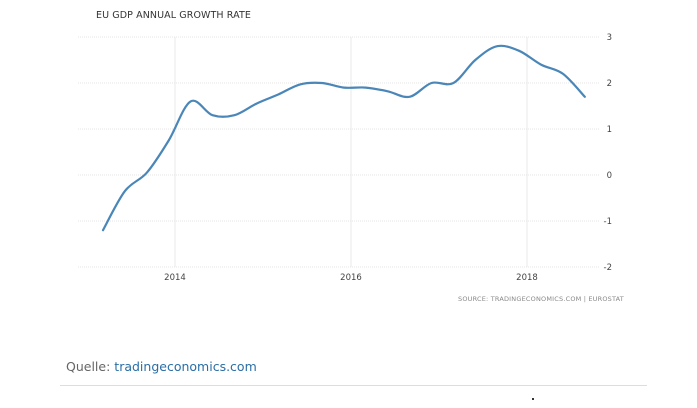  Describe the element at coordinates (175, 278) in the screenshot. I see `x-tick-label: 2014` at that location.